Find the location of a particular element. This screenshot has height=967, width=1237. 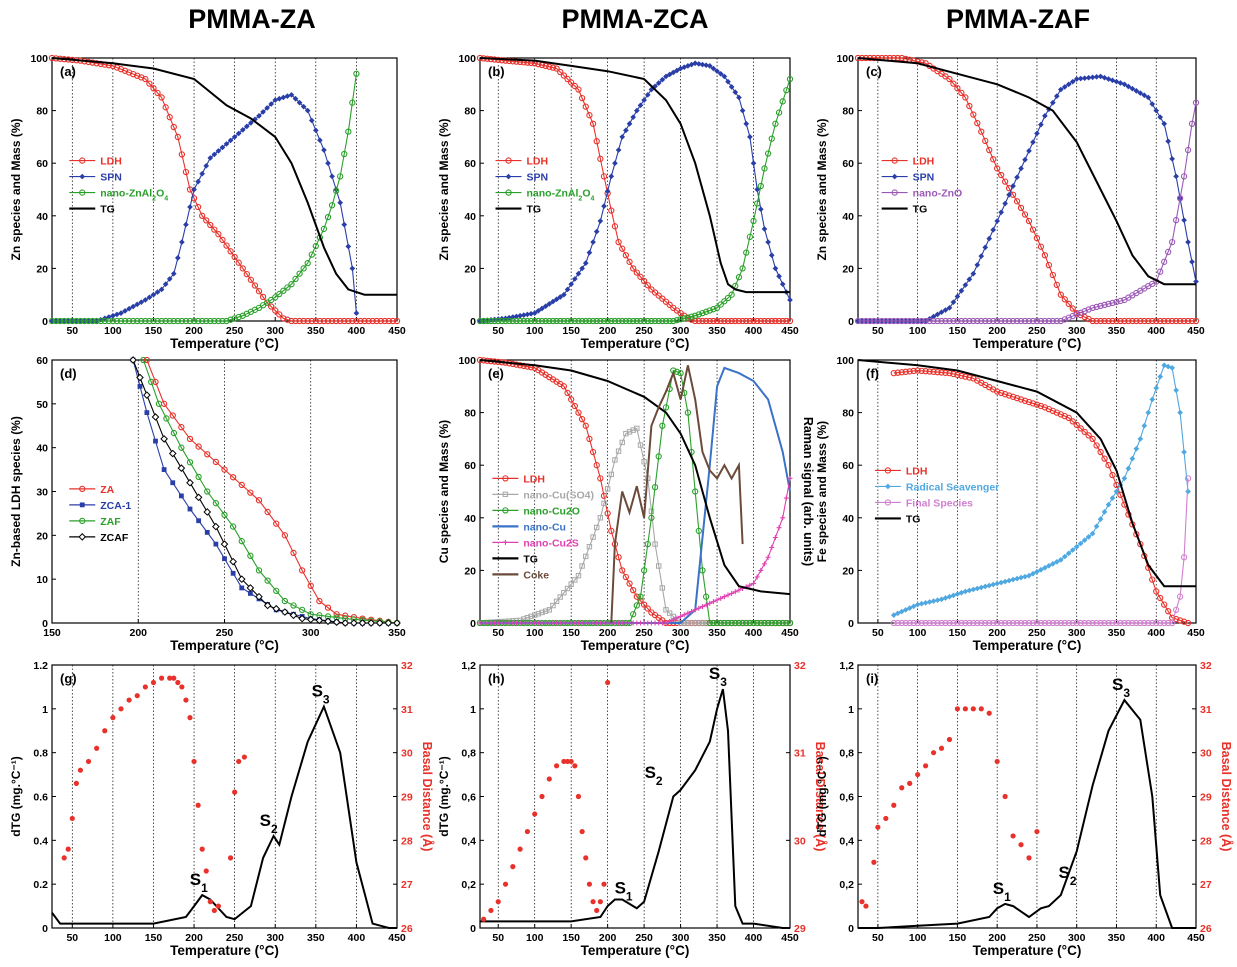

legend-label: nano-Cu2O is located at coordinates (551, 511).